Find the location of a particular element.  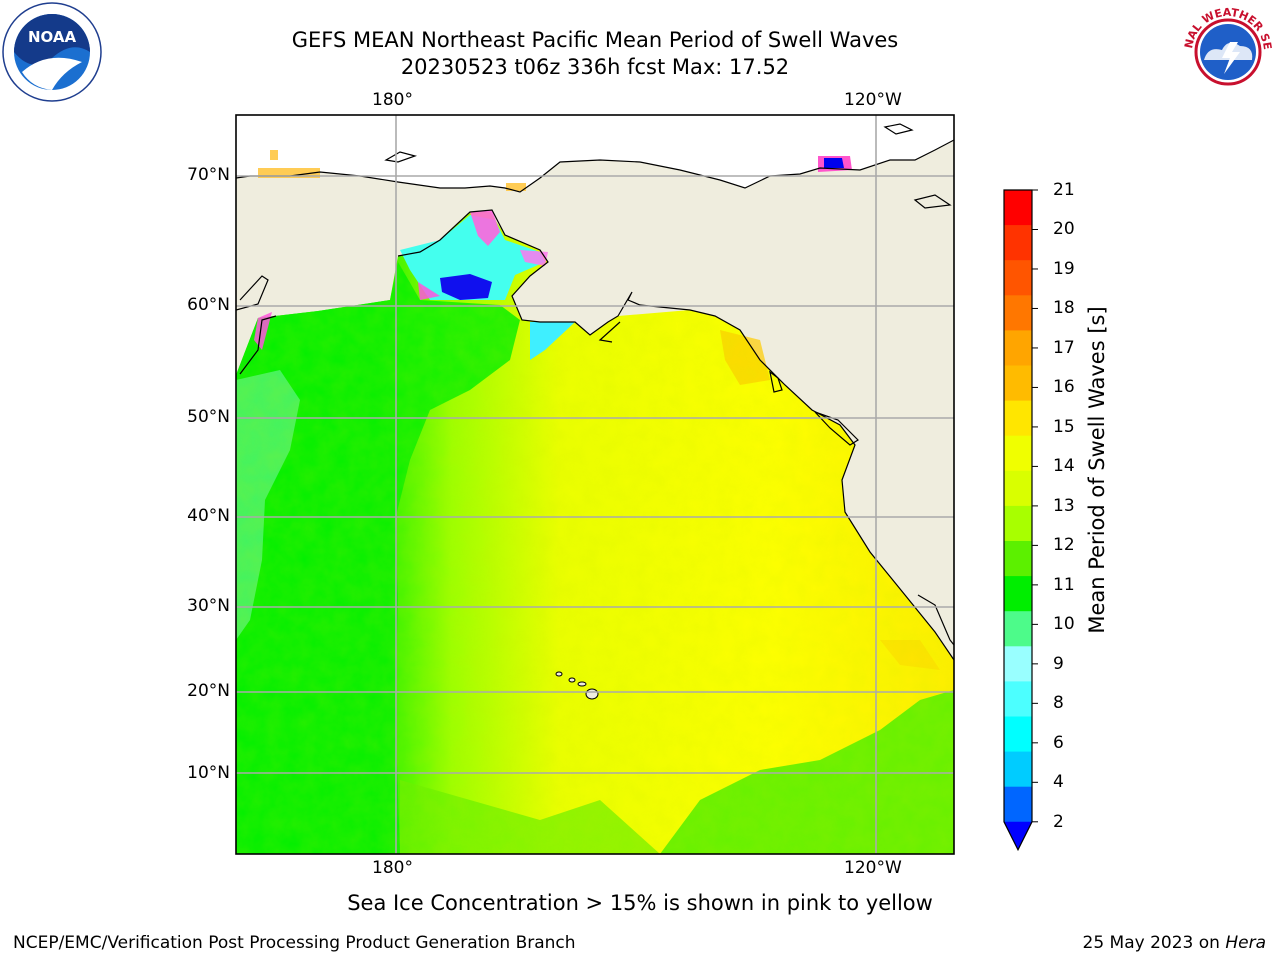

lat-label-10n: 10°N is located at coordinates (208, 773).